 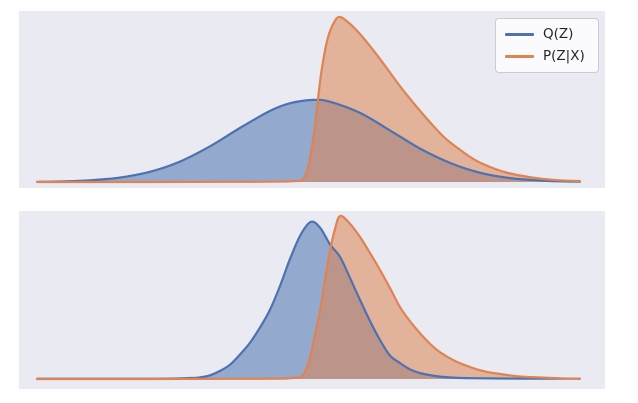 I want to click on legend-line-sample-pzx, so click(x=519, y=56).